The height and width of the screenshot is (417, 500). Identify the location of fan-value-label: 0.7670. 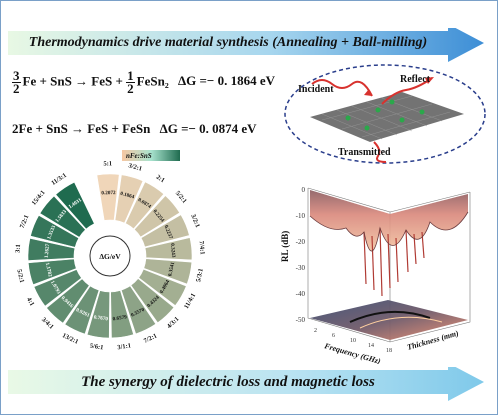
(100, 319).